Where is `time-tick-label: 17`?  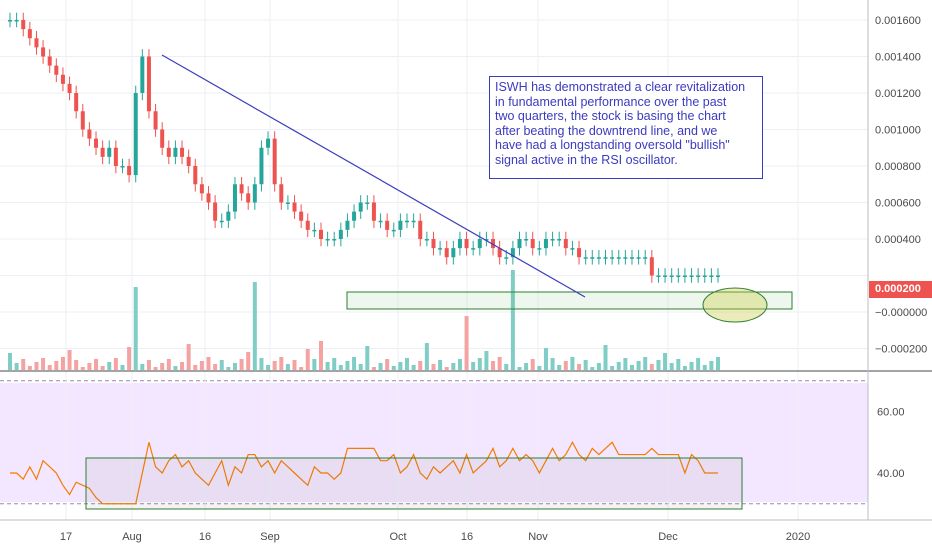 time-tick-label: 17 is located at coordinates (66, 537).